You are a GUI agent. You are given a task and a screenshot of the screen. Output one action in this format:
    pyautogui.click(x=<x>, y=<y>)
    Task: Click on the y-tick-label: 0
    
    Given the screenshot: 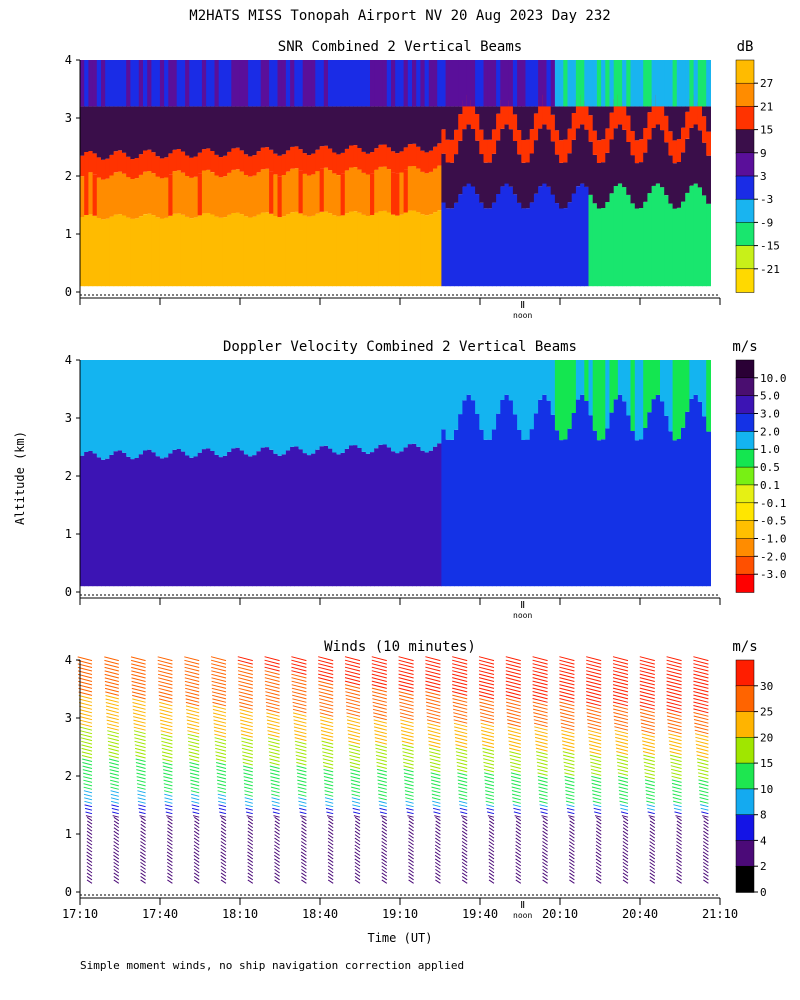 What is the action you would take?
    pyautogui.click(x=68, y=892)
    